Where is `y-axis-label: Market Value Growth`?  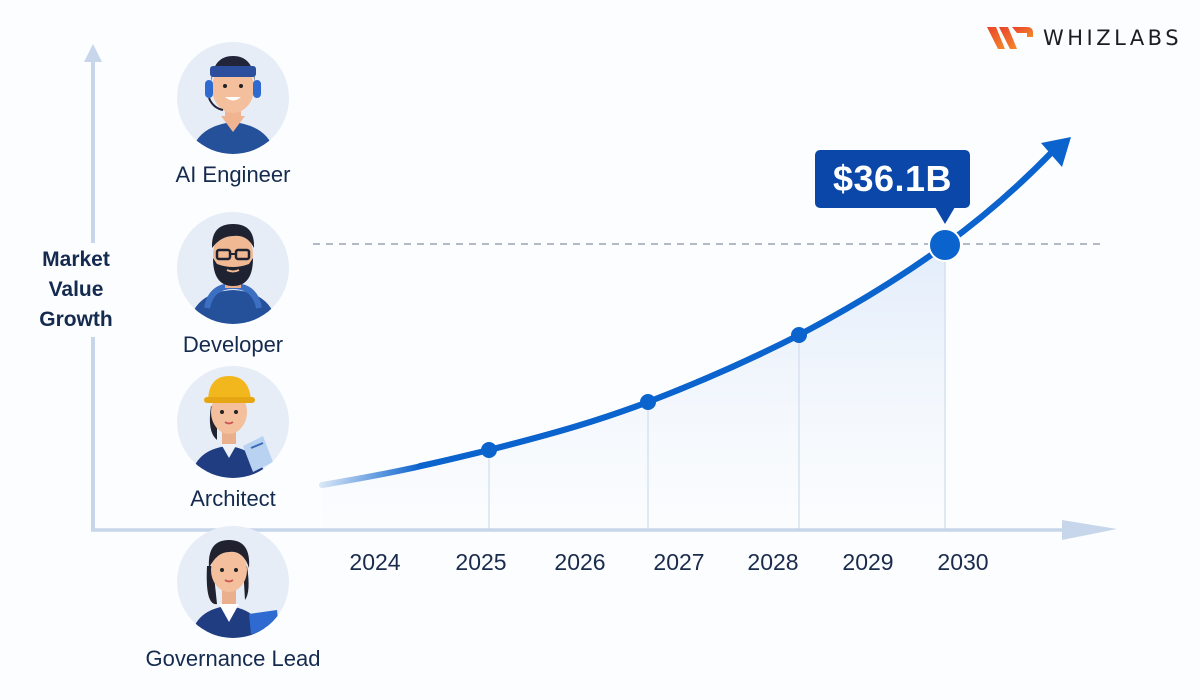 y-axis-label: Market Value Growth is located at coordinates (76, 290).